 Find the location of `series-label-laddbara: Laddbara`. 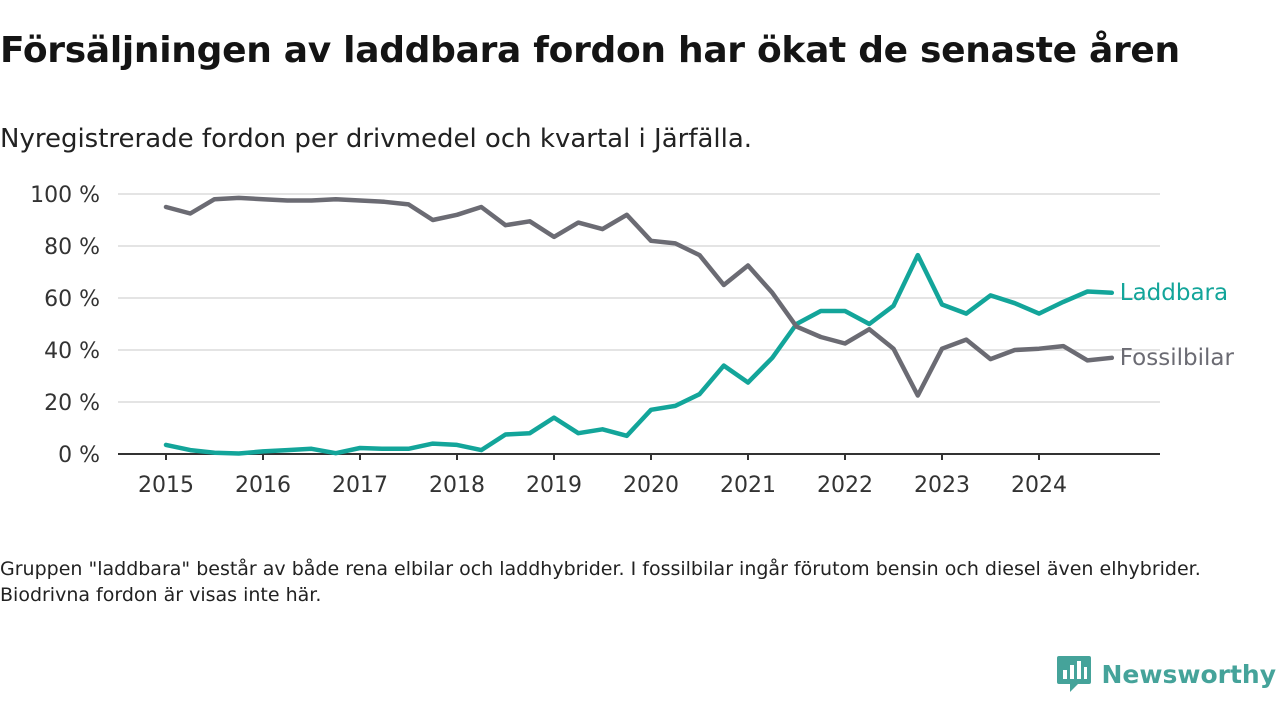

series-label-laddbara: Laddbara is located at coordinates (1174, 293).